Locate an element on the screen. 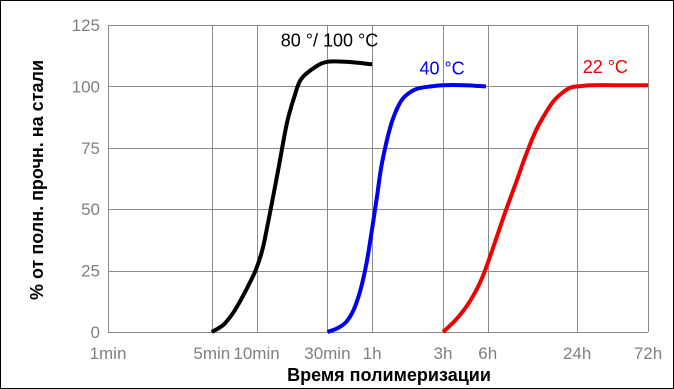  series-label: 40 °C is located at coordinates (441, 68).